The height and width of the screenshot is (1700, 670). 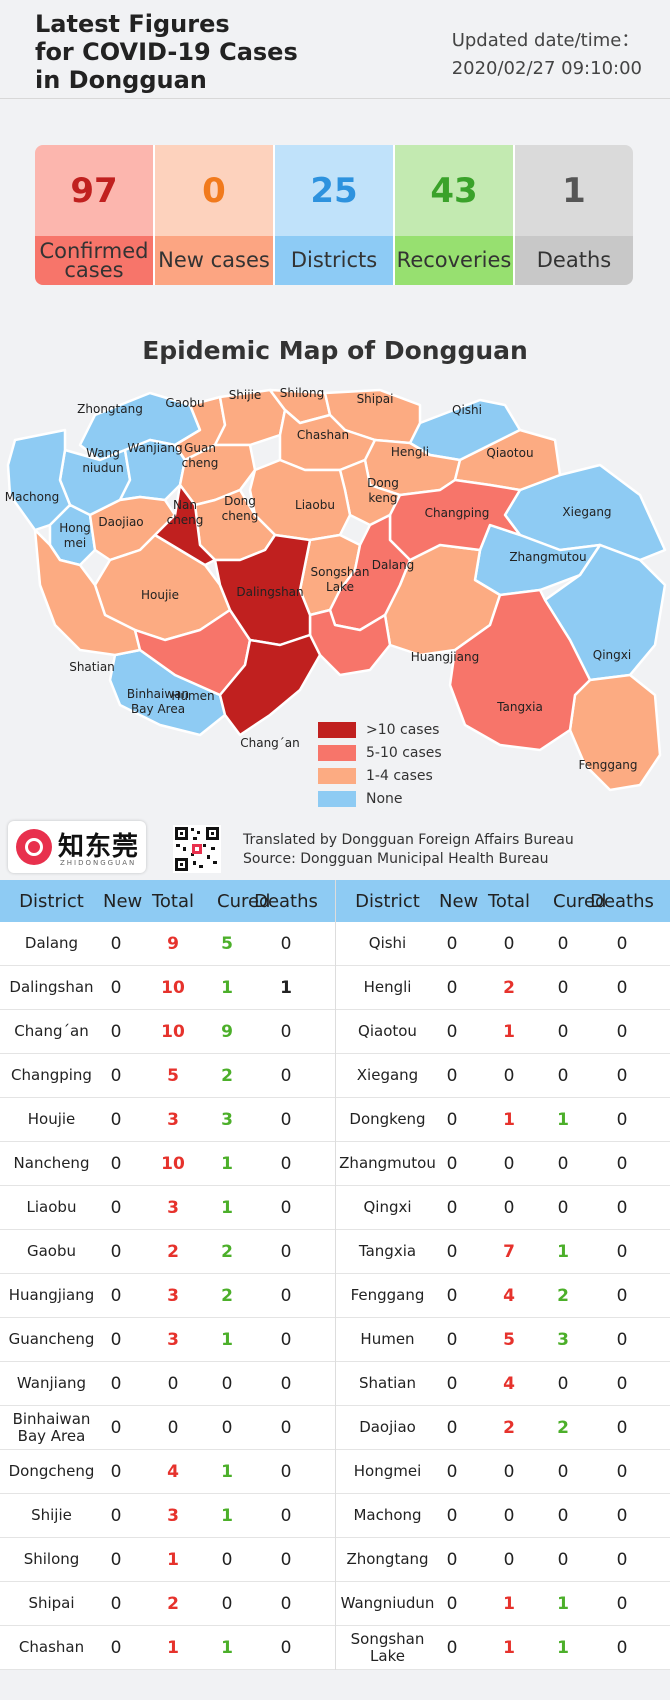 What do you see at coordinates (580, 901) in the screenshot?
I see `column-header: Cured` at bounding box center [580, 901].